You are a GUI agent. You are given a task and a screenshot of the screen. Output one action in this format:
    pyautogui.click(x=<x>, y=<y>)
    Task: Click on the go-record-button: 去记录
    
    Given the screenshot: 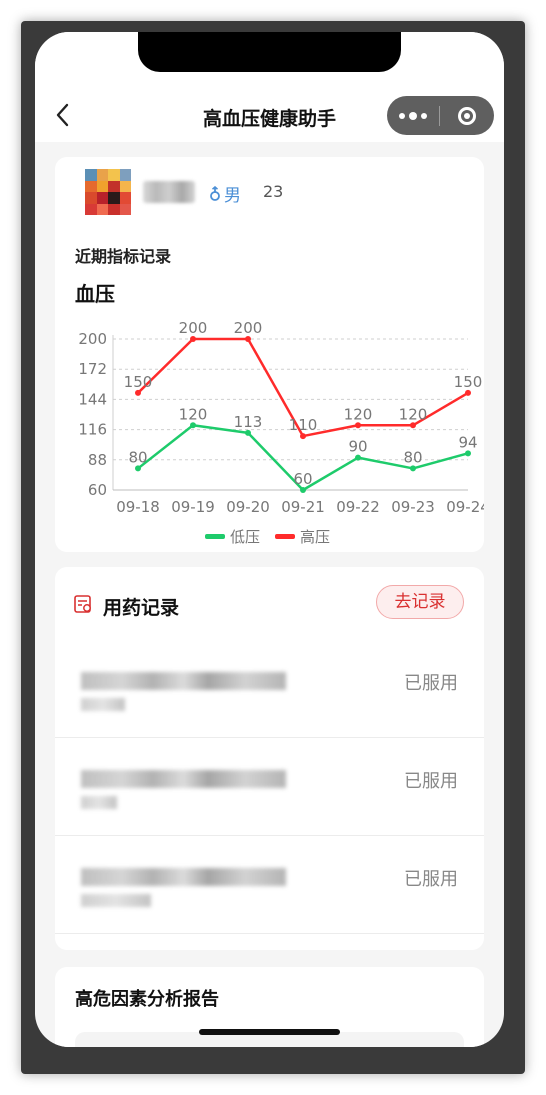 What is the action you would take?
    pyautogui.click(x=420, y=602)
    